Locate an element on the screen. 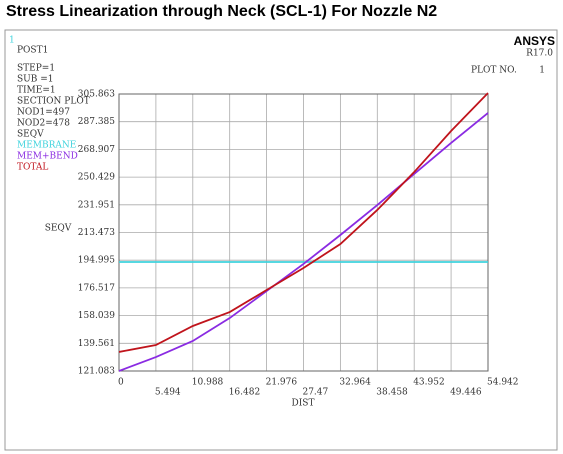  y-tick-label: 121.083 is located at coordinates (96, 372).